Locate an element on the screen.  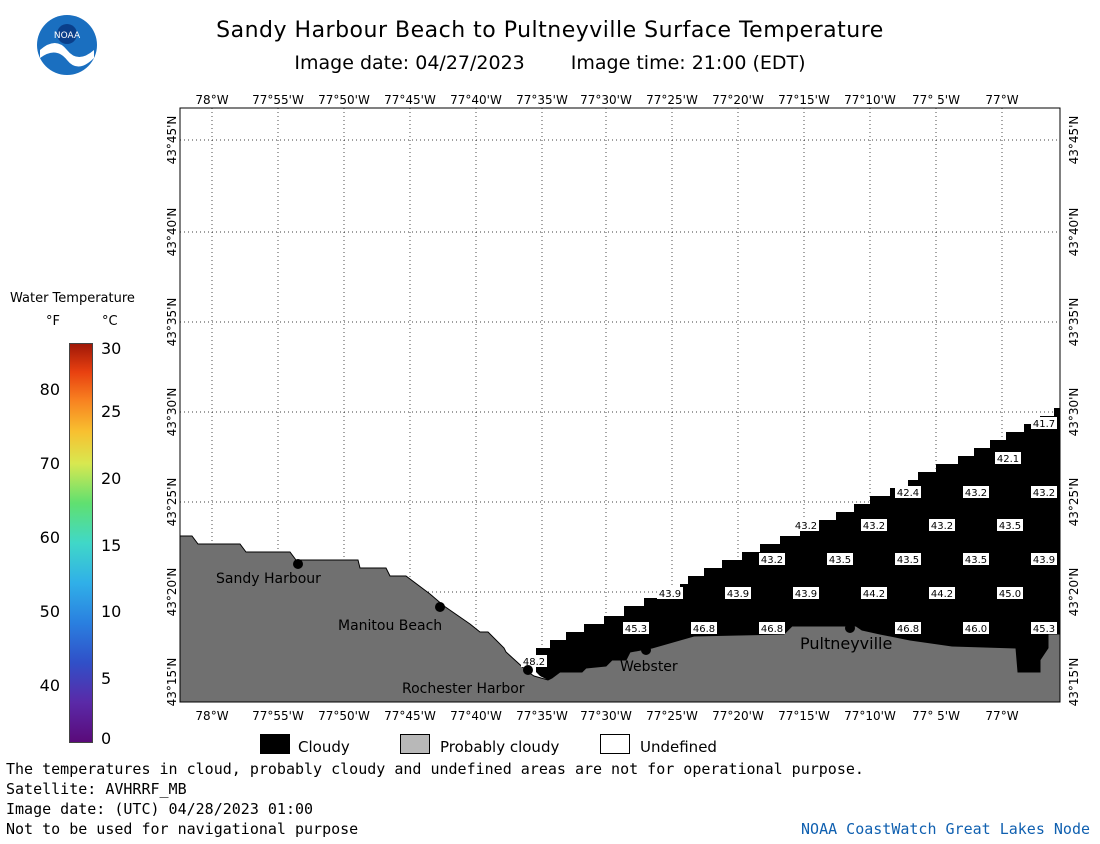
longitude-label: 77° 5'W is located at coordinates (936, 716).